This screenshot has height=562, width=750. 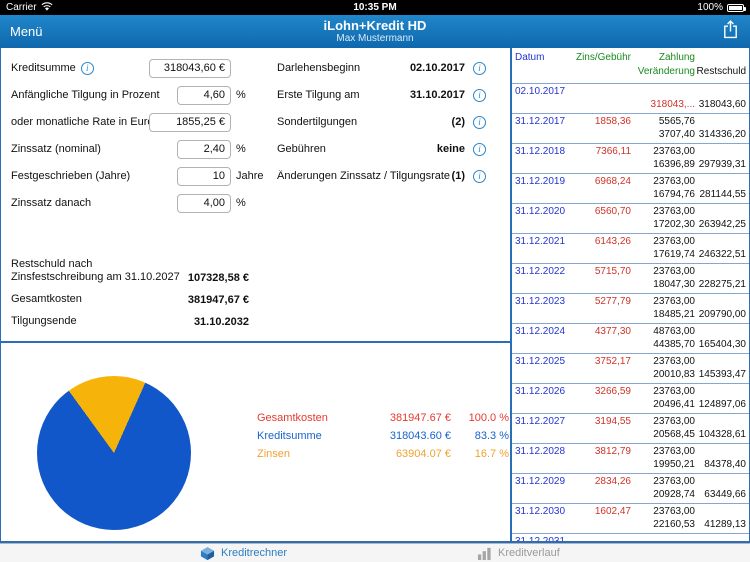 What do you see at coordinates (612, 511) in the screenshot?
I see `cell-zins-gebuehr: 1602,47` at bounding box center [612, 511].